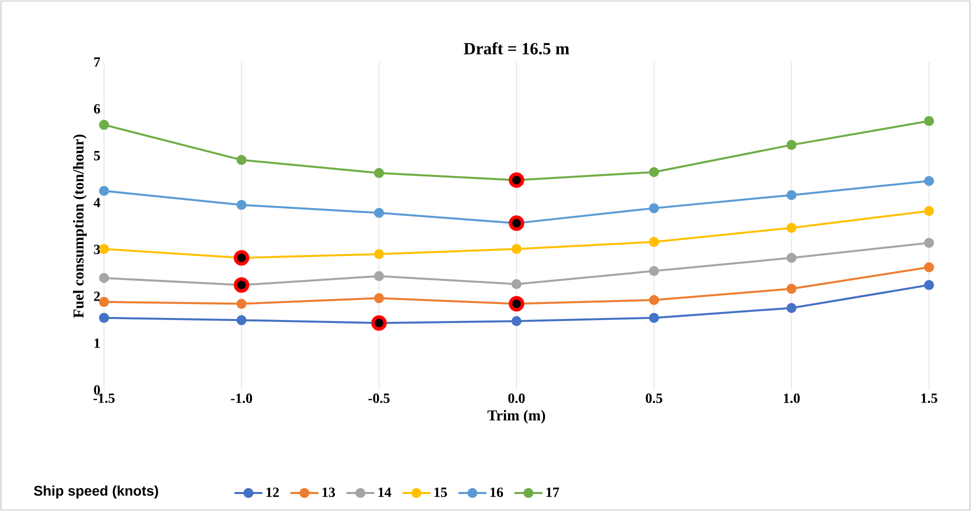 The height and width of the screenshot is (511, 971). I want to click on x-tick-label: -1.5, so click(104, 398).